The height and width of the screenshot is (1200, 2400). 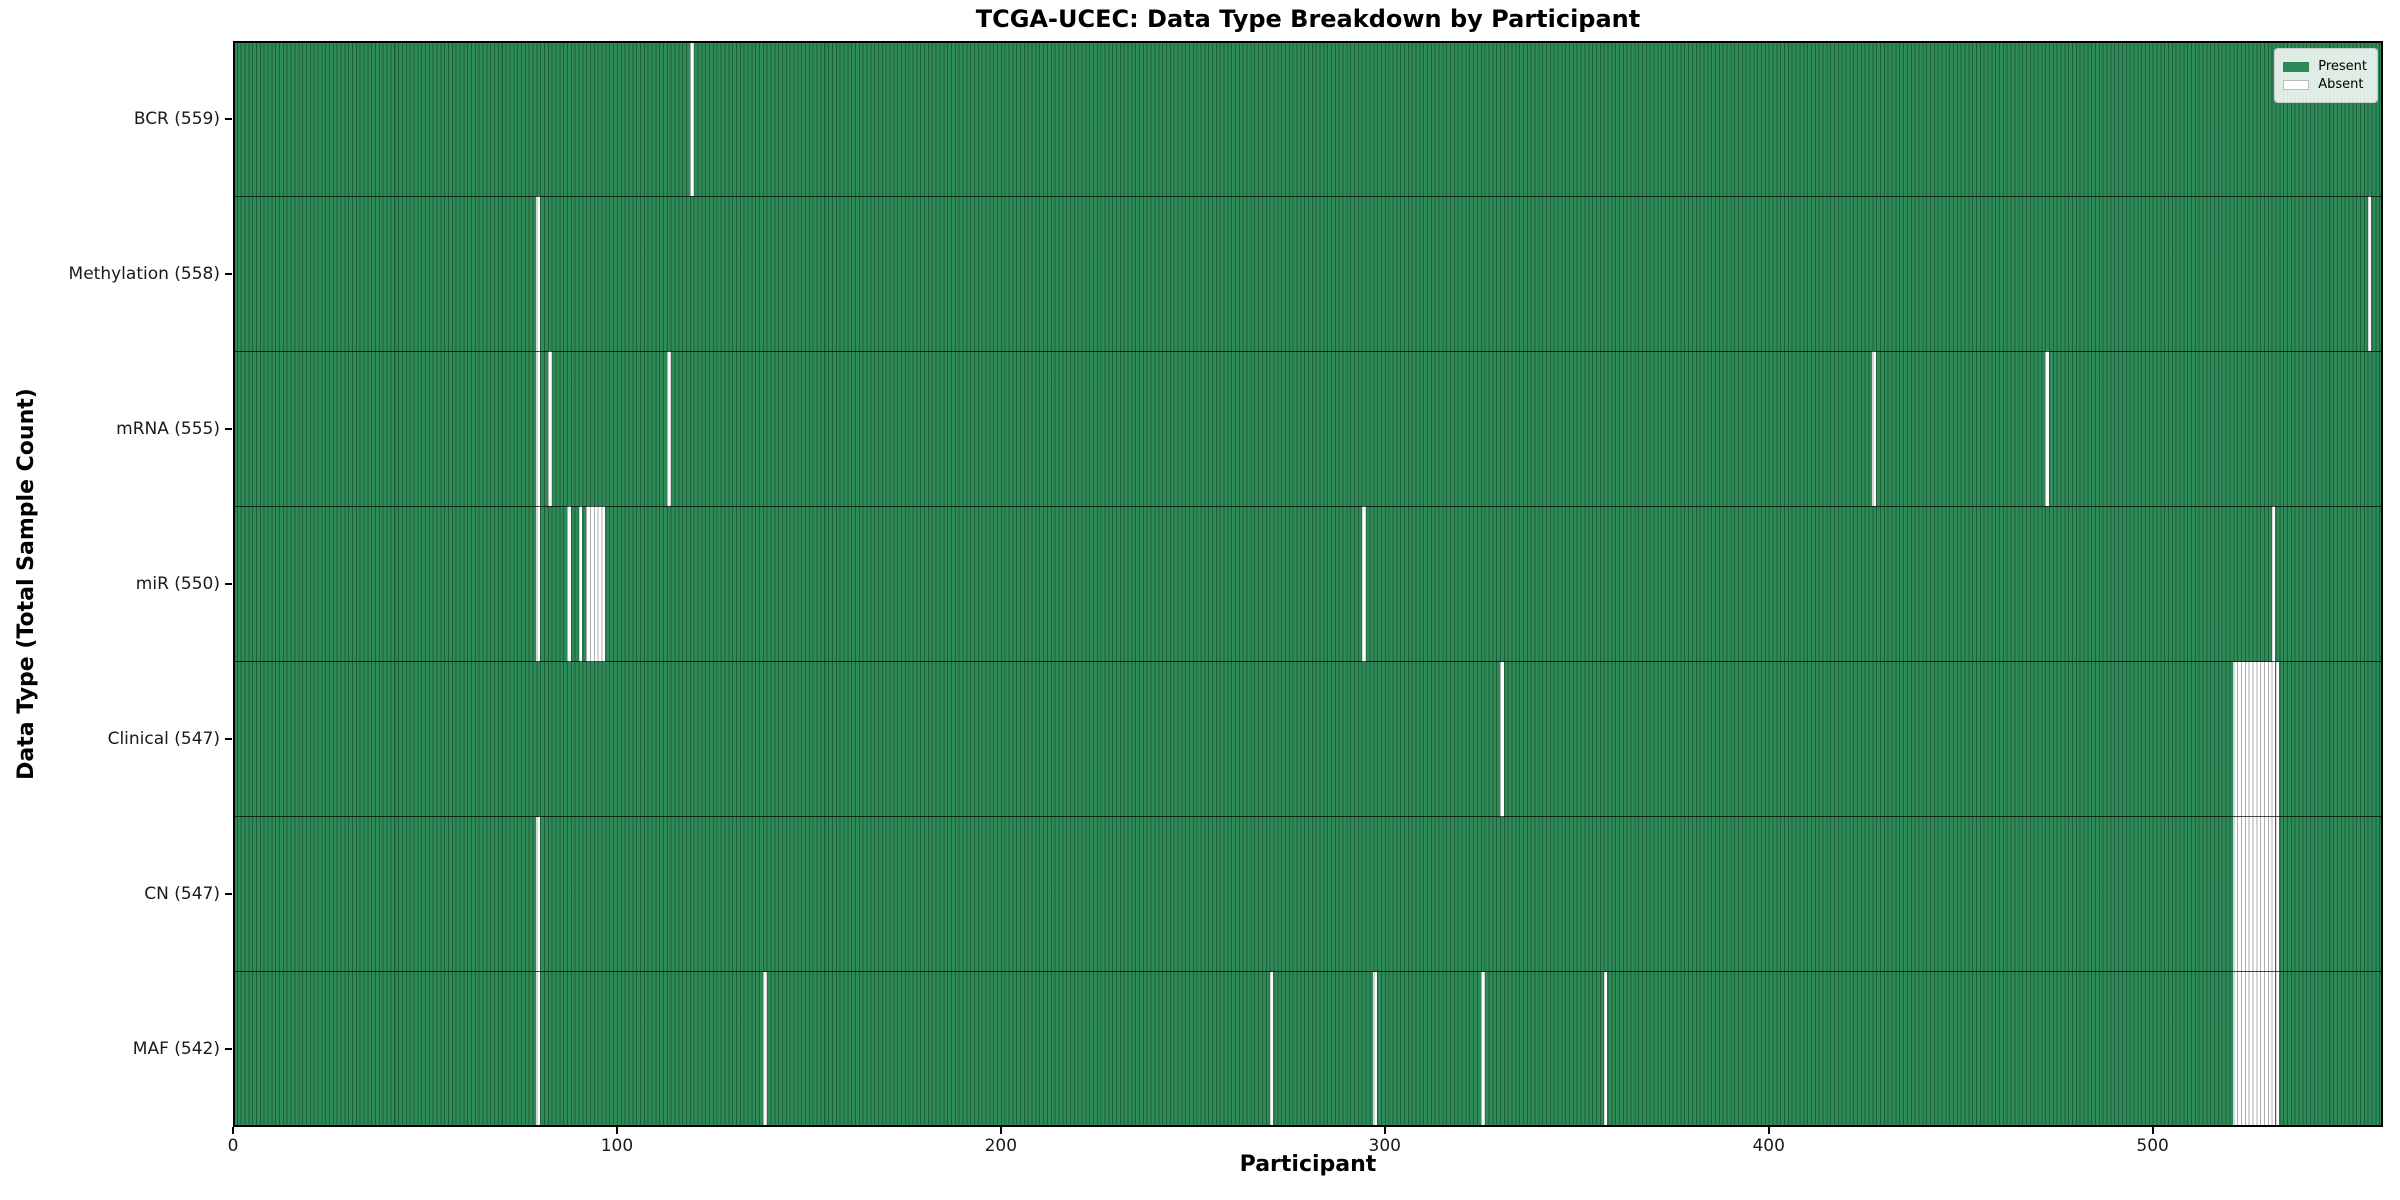 I want to click on y-tick-label-mrna: mRNA (555), so click(x=168, y=428).